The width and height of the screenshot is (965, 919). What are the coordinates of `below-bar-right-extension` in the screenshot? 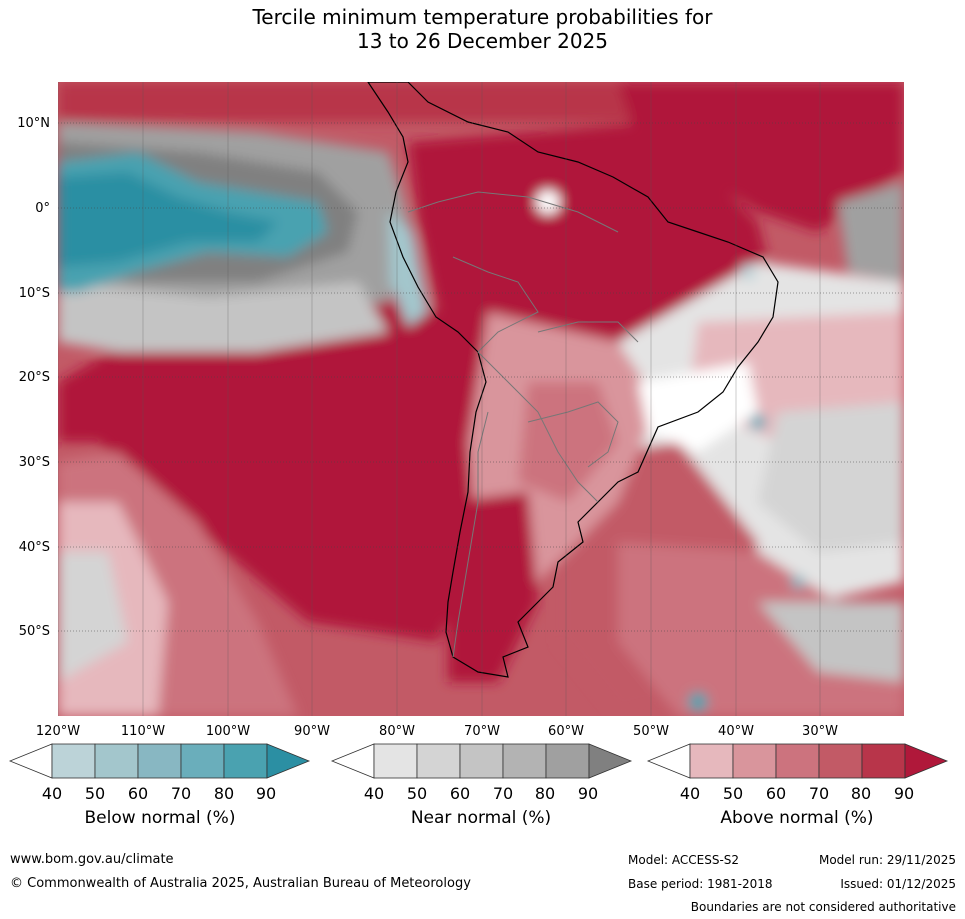 It's located at (288, 761).